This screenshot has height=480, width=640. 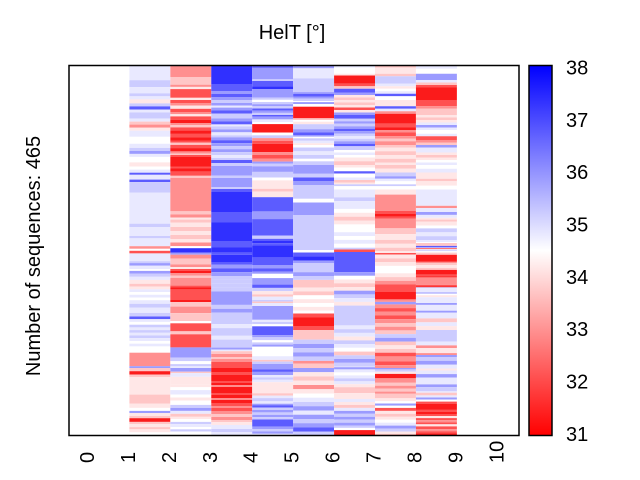 I want to click on svg-text: 2, so click(x=170, y=457).